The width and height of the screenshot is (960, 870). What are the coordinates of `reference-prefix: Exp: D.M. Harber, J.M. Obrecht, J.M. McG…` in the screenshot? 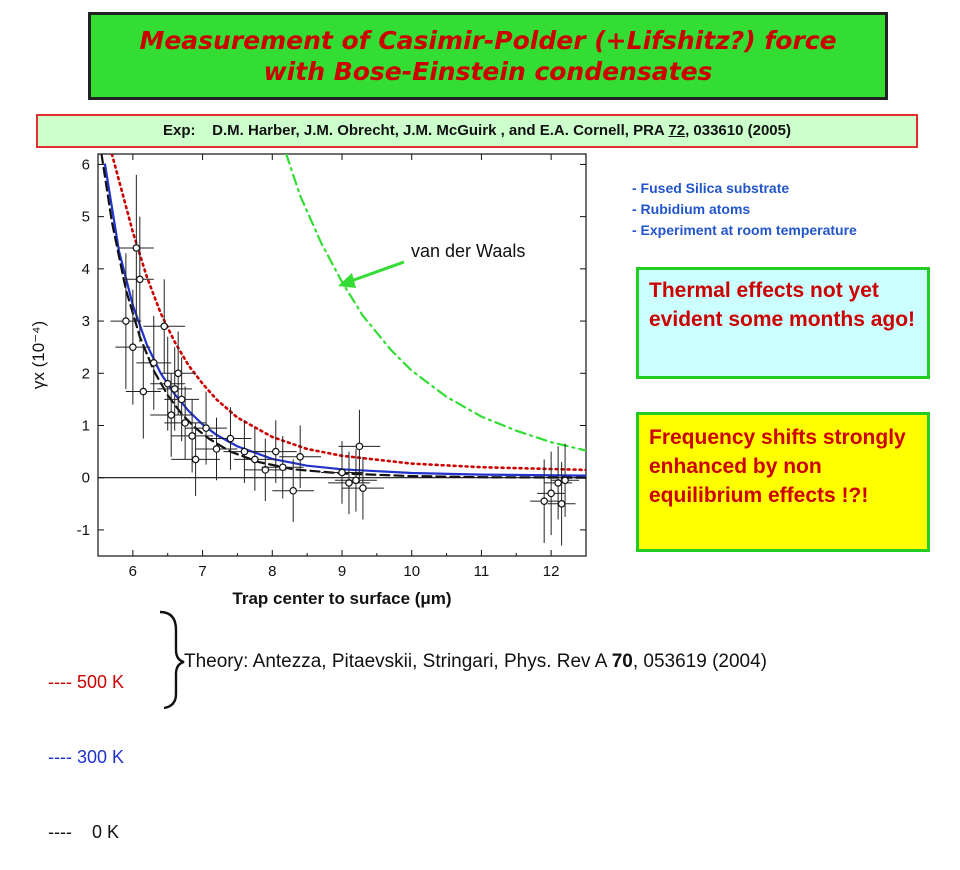 It's located at (416, 130).